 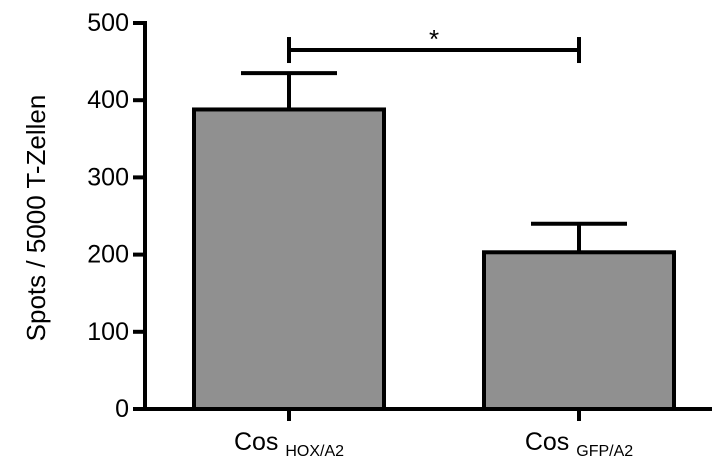 What do you see at coordinates (117, 216) in the screenshot?
I see `y-axis: 0 100 200 300 400 500` at bounding box center [117, 216].